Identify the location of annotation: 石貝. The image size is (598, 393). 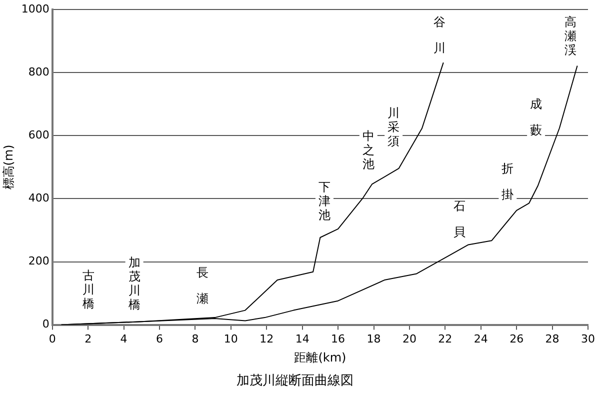
(459, 218).